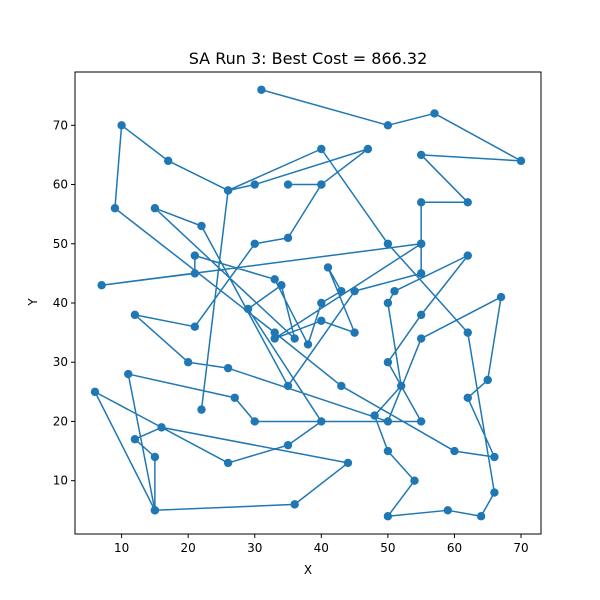 Image resolution: width=600 pixels, height=600 pixels. I want to click on x-tick-label-30: 30, so click(254, 548).